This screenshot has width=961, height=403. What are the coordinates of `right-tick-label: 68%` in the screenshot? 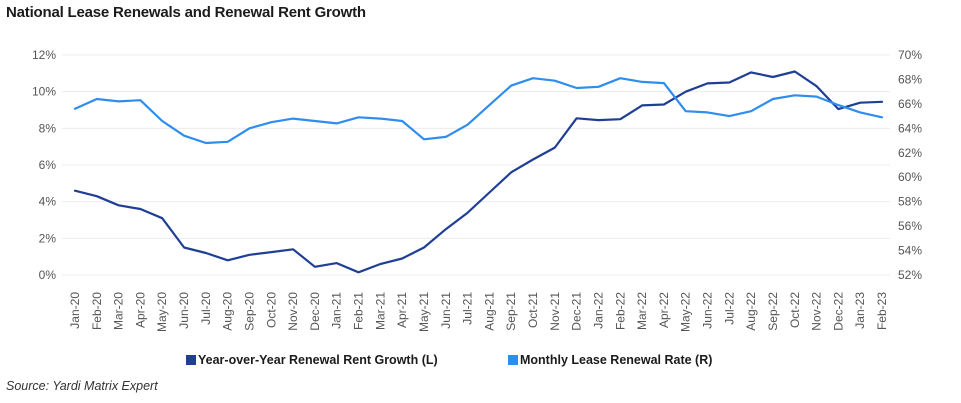 It's located at (910, 79).